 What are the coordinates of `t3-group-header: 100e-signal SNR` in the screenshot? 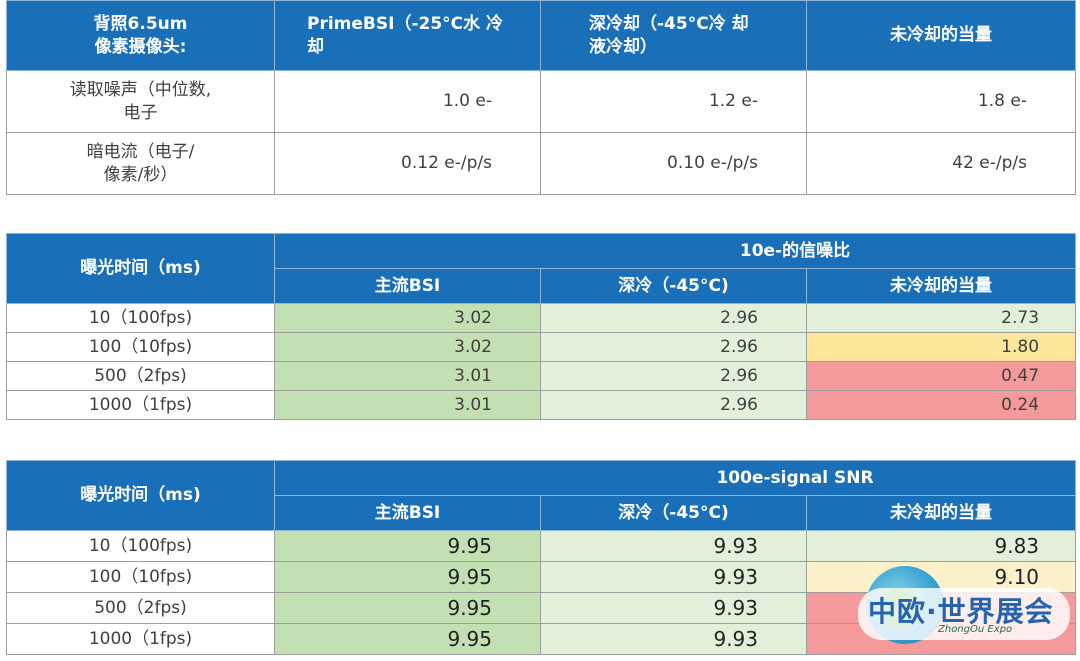 It's located at (675, 478).